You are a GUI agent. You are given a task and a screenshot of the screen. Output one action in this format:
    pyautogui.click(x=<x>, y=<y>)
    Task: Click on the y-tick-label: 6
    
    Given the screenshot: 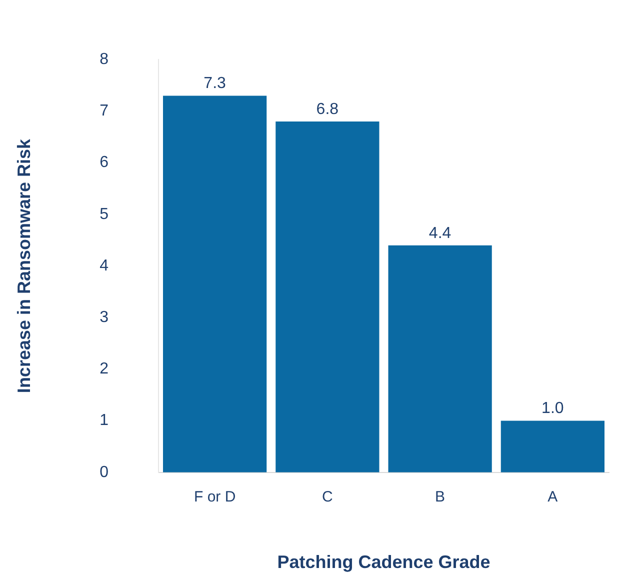 What is the action you would take?
    pyautogui.click(x=104, y=163)
    